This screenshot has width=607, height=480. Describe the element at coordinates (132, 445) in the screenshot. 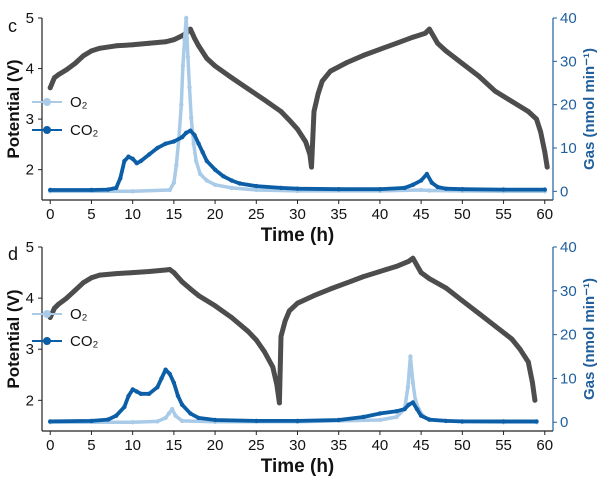

I see `x-tick-label: 10` at that location.